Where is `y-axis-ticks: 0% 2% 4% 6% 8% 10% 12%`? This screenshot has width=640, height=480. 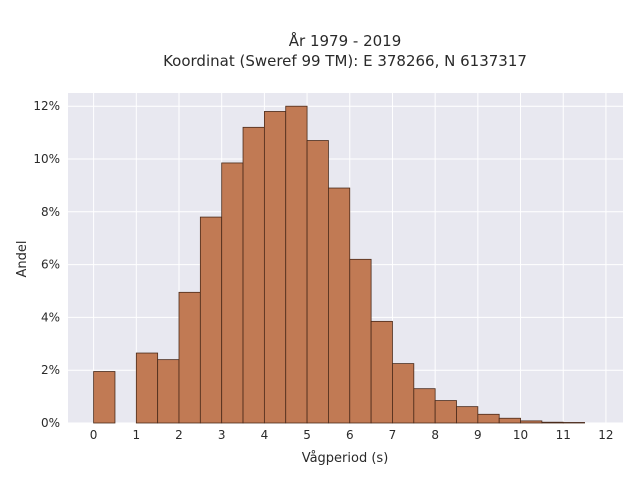 y-axis-ticks: 0% 2% 4% 6% 8% 10% 12% is located at coordinates (46, 264).